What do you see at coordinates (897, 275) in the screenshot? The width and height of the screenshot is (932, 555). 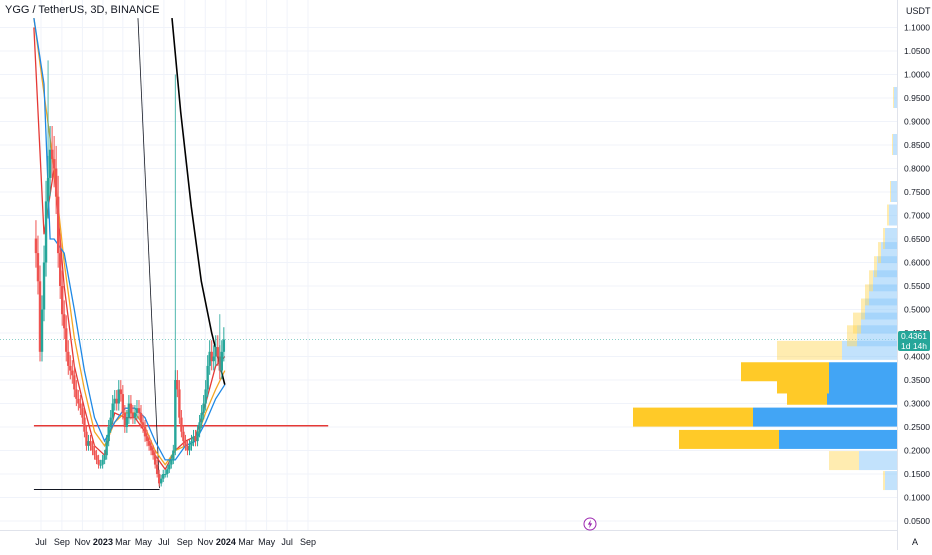 I see `price-axis-border` at bounding box center [897, 275].